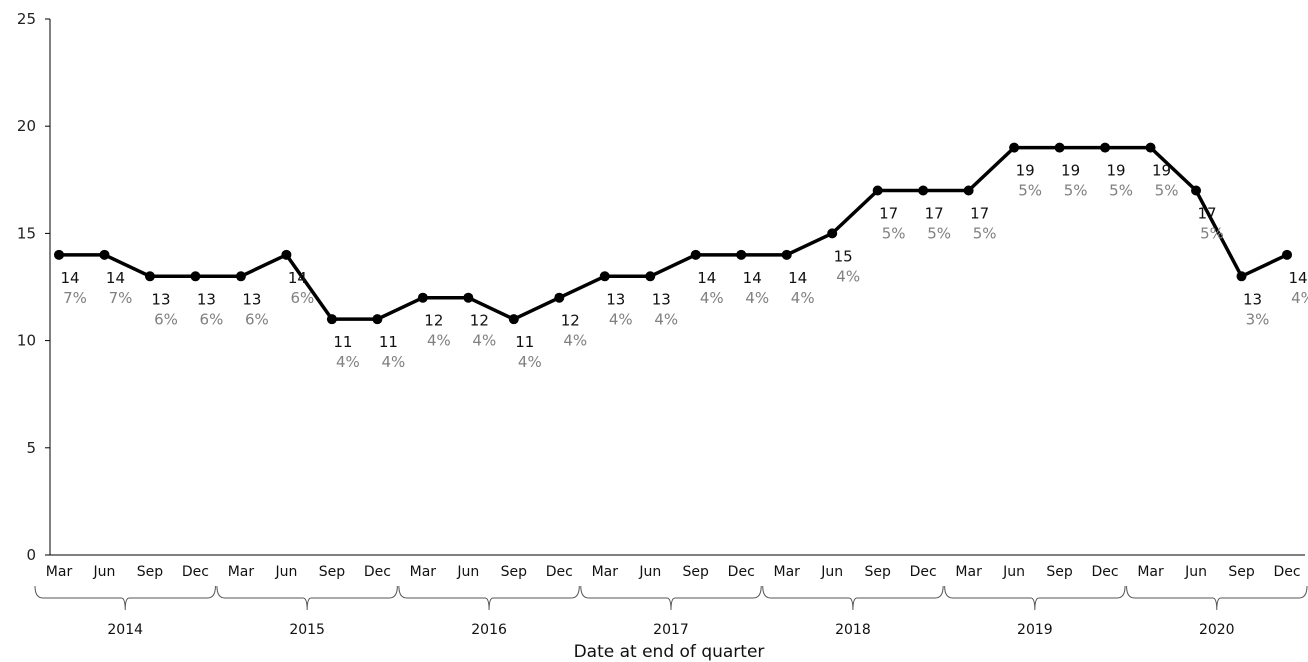 The height and width of the screenshot is (662, 1308). Describe the element at coordinates (489, 630) in the screenshot. I see `year-label: 2016` at that location.